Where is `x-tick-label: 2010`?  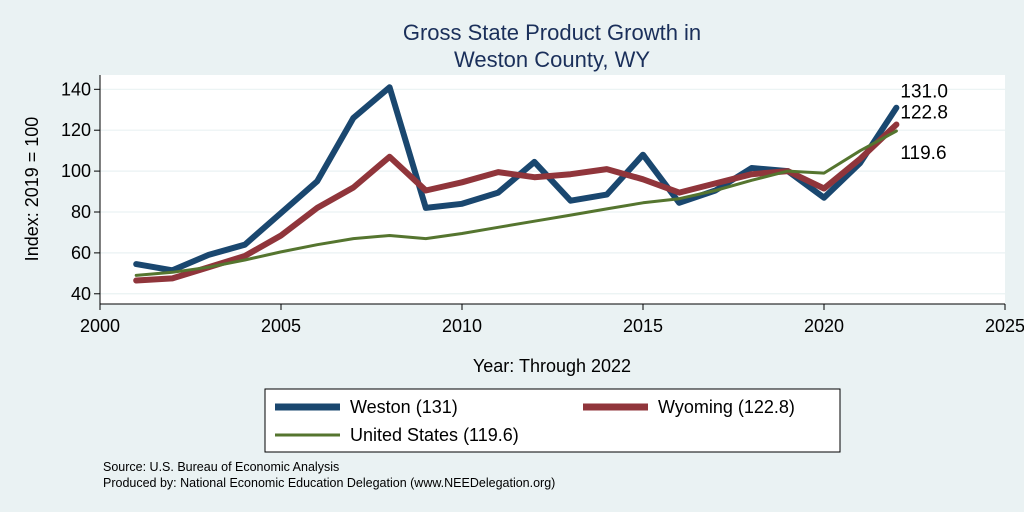
x-tick-label: 2010 is located at coordinates (462, 326).